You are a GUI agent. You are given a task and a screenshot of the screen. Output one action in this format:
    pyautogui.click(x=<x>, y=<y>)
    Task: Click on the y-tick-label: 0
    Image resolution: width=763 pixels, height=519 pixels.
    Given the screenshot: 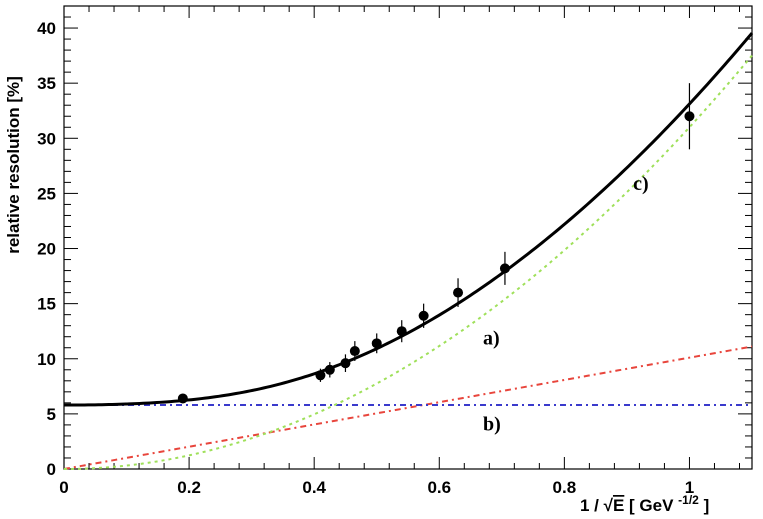 What is the action you would take?
    pyautogui.click(x=51, y=469)
    